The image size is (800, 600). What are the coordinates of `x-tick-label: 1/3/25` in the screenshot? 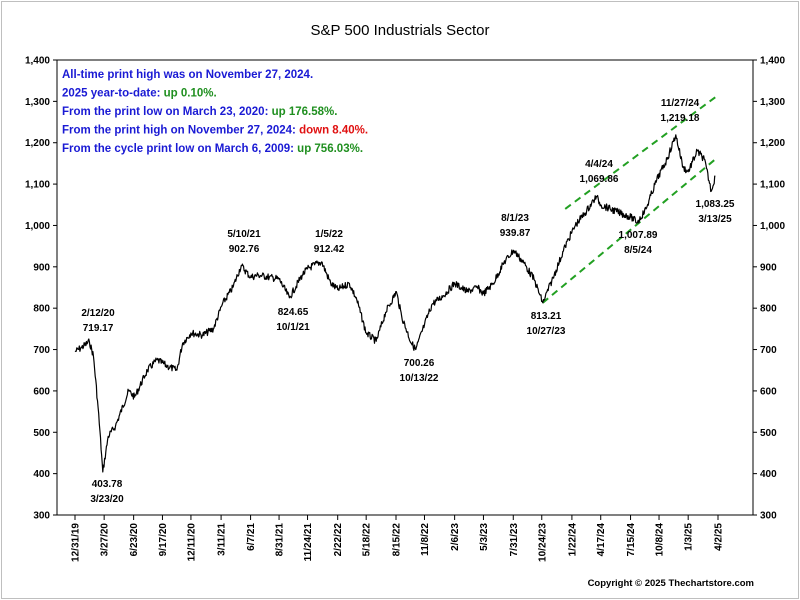 It's located at (689, 537).